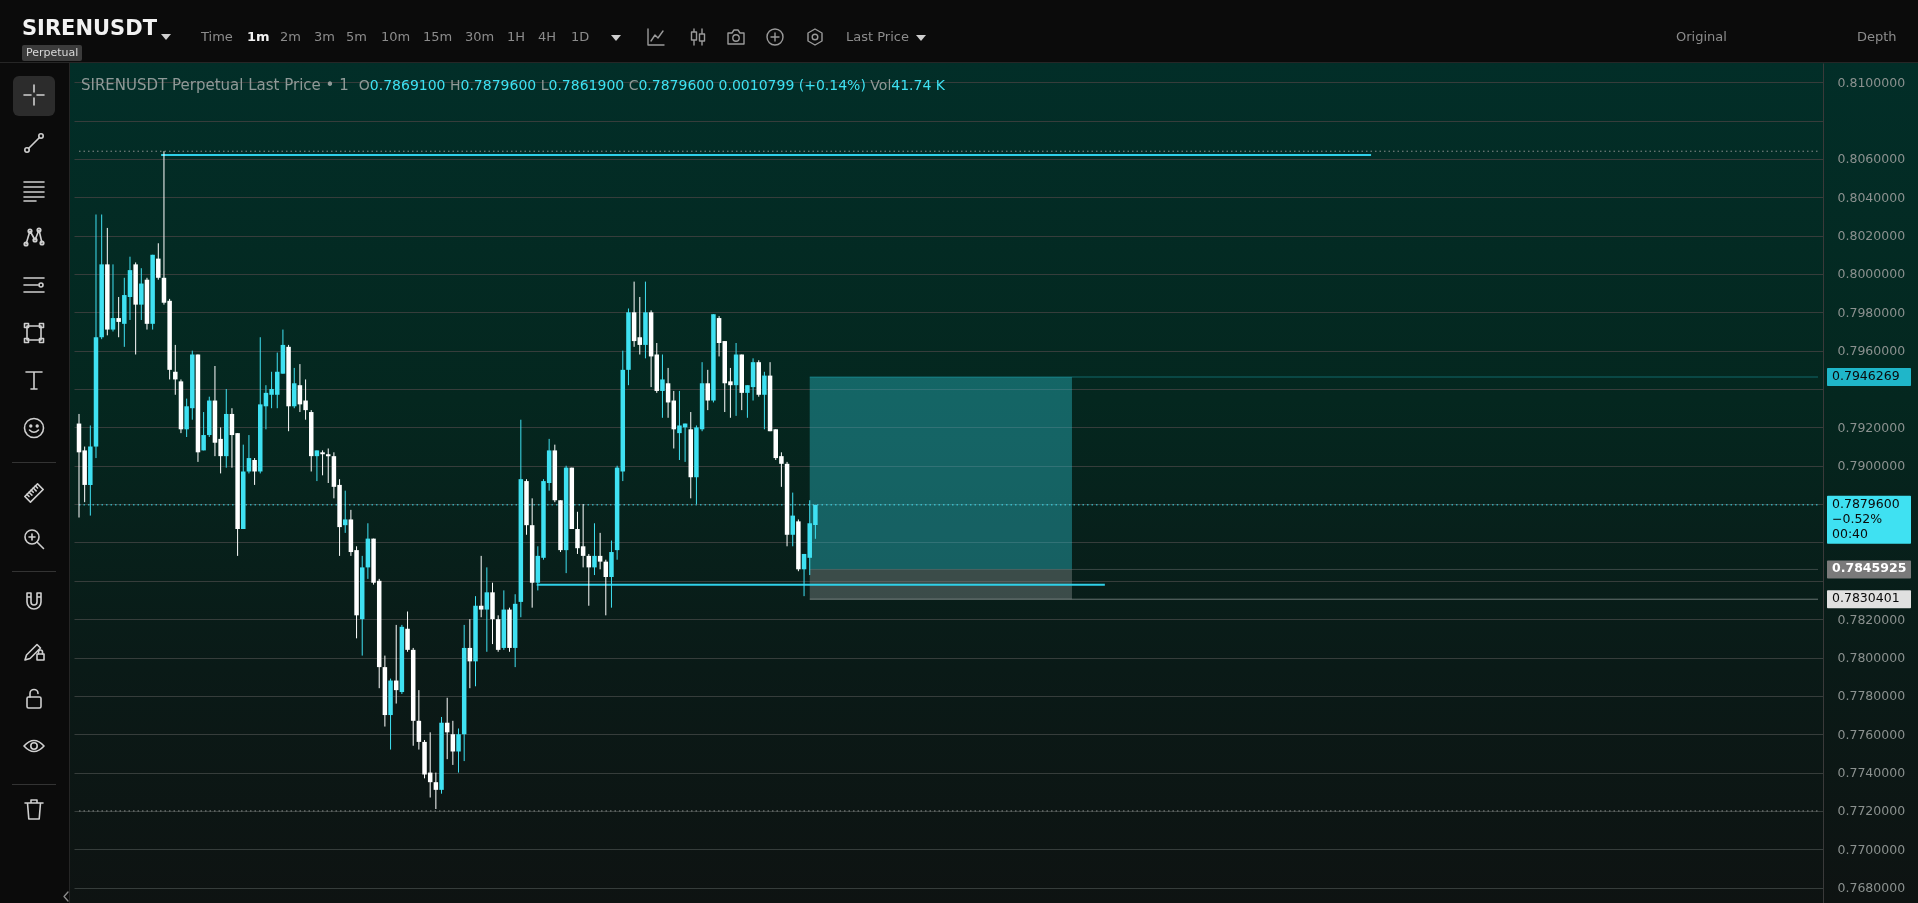  Describe the element at coordinates (89, 28) in the screenshot. I see `text: SIRENUSDT` at that location.